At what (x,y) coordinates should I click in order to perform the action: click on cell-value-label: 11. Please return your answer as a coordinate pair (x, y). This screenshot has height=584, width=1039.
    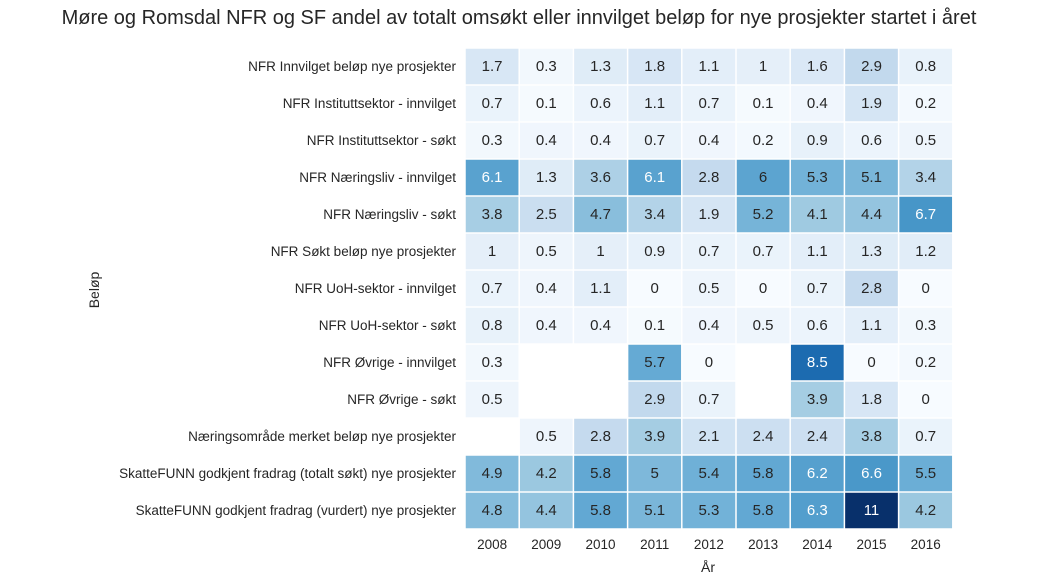
    Looking at the image, I should click on (872, 510).